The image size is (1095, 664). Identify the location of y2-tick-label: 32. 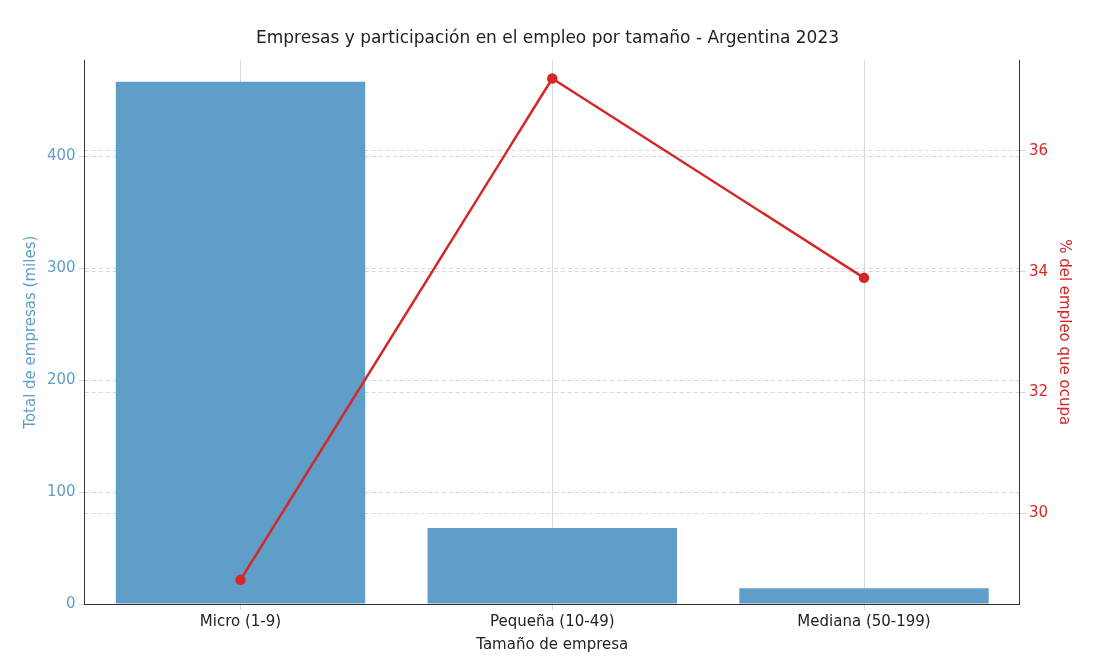
(1038, 391).